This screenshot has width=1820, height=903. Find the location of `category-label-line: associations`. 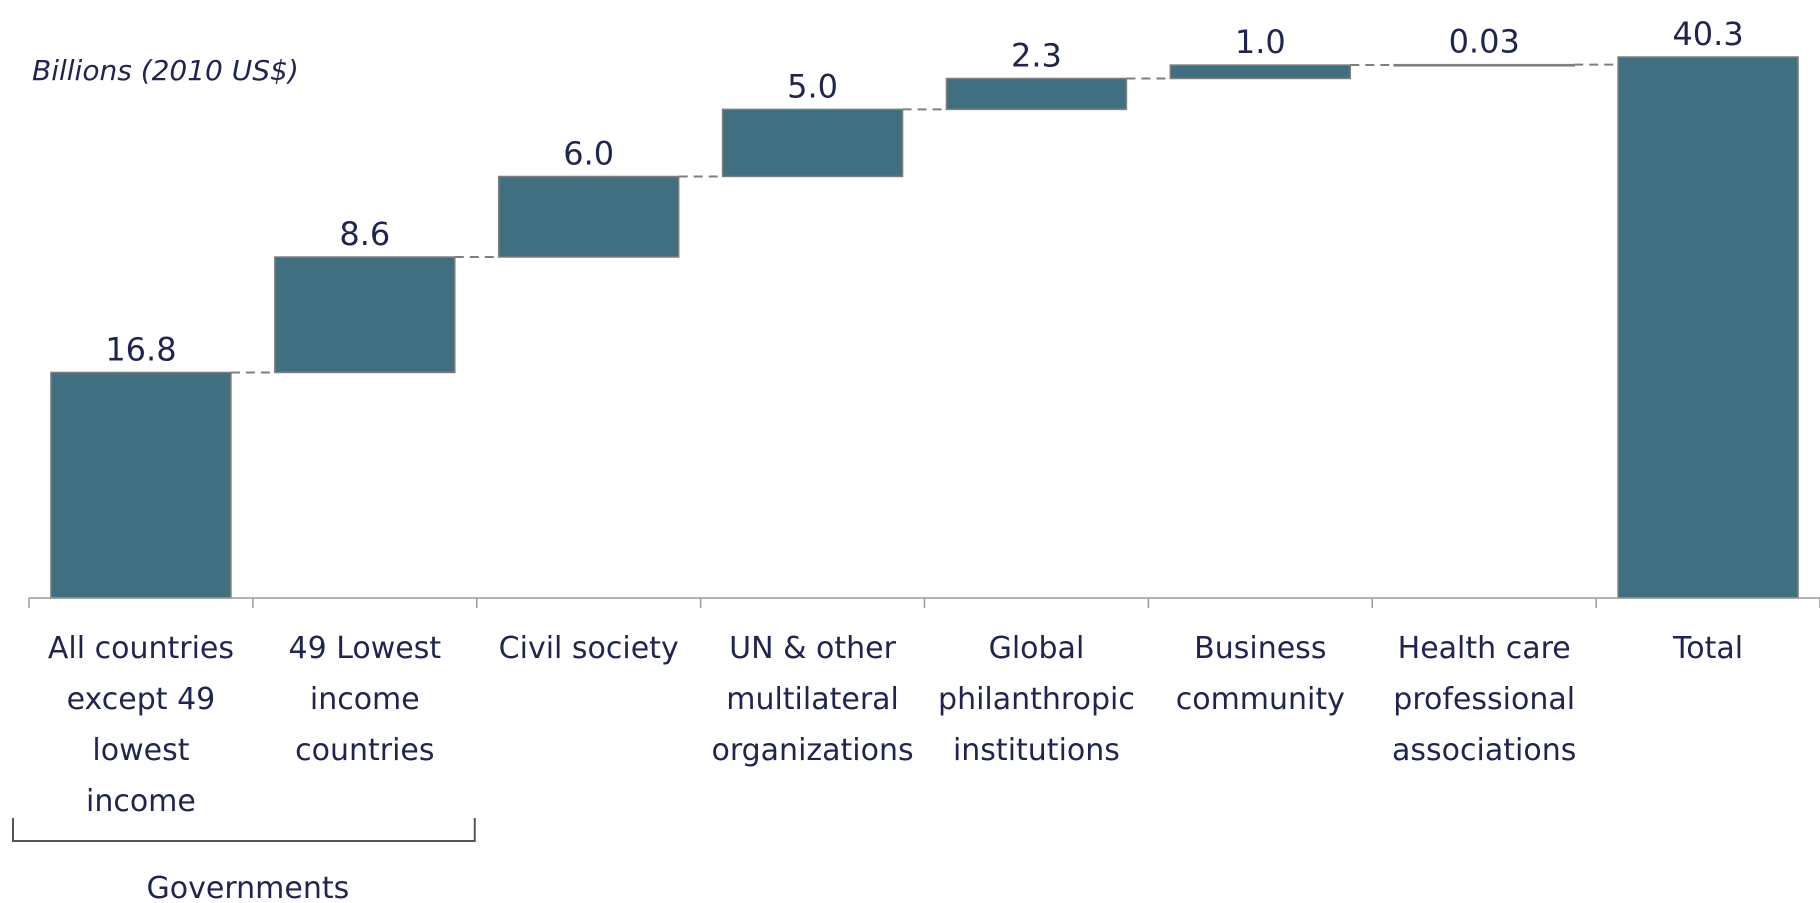

category-label-line: associations is located at coordinates (1484, 750).